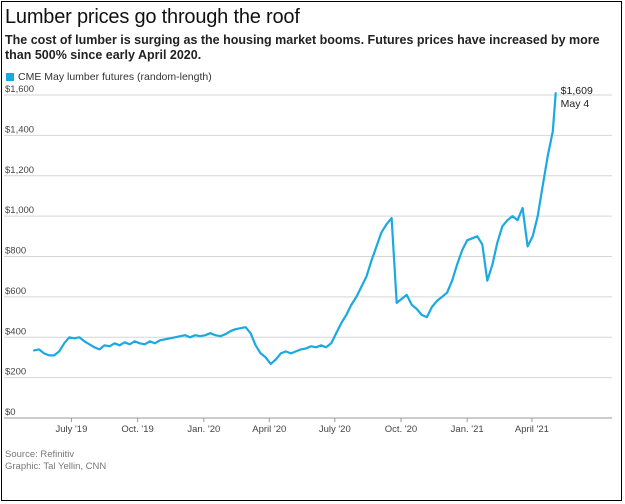 The image size is (625, 504). Describe the element at coordinates (269, 429) in the screenshot. I see `x-tick-label: April '20` at that location.